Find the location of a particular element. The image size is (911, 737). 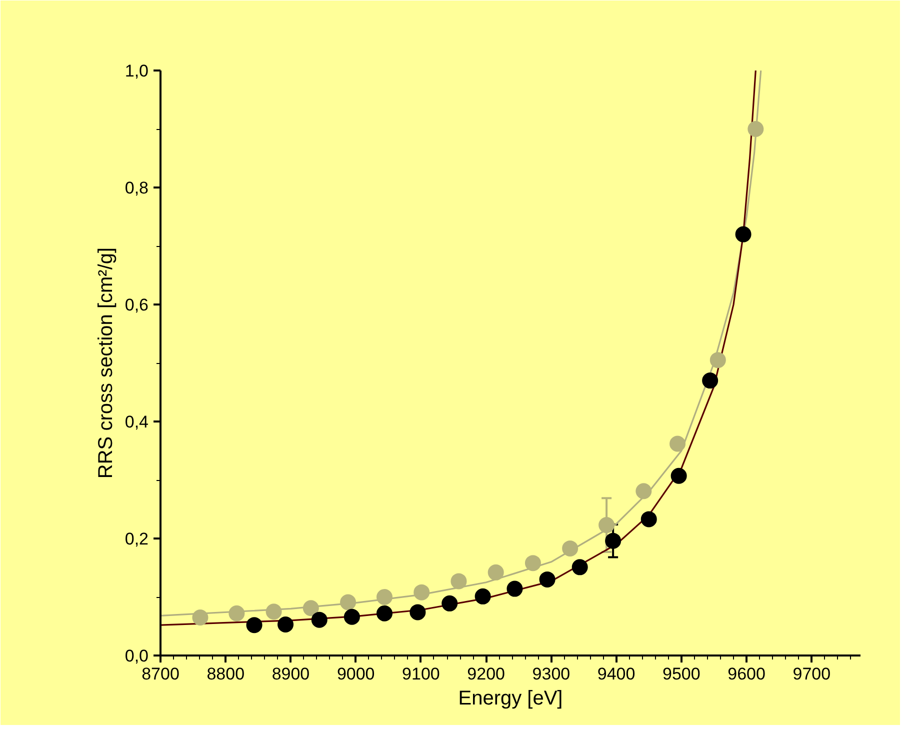

x-tick-label: 9100 is located at coordinates (421, 674).